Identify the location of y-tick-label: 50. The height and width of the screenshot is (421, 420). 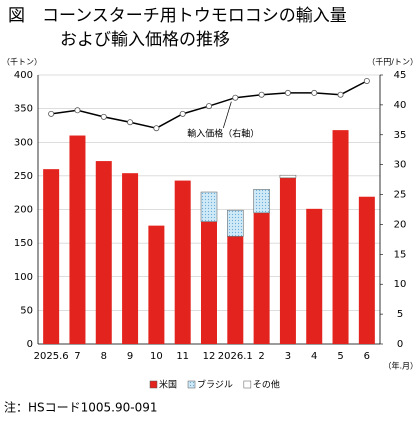
(26, 310).